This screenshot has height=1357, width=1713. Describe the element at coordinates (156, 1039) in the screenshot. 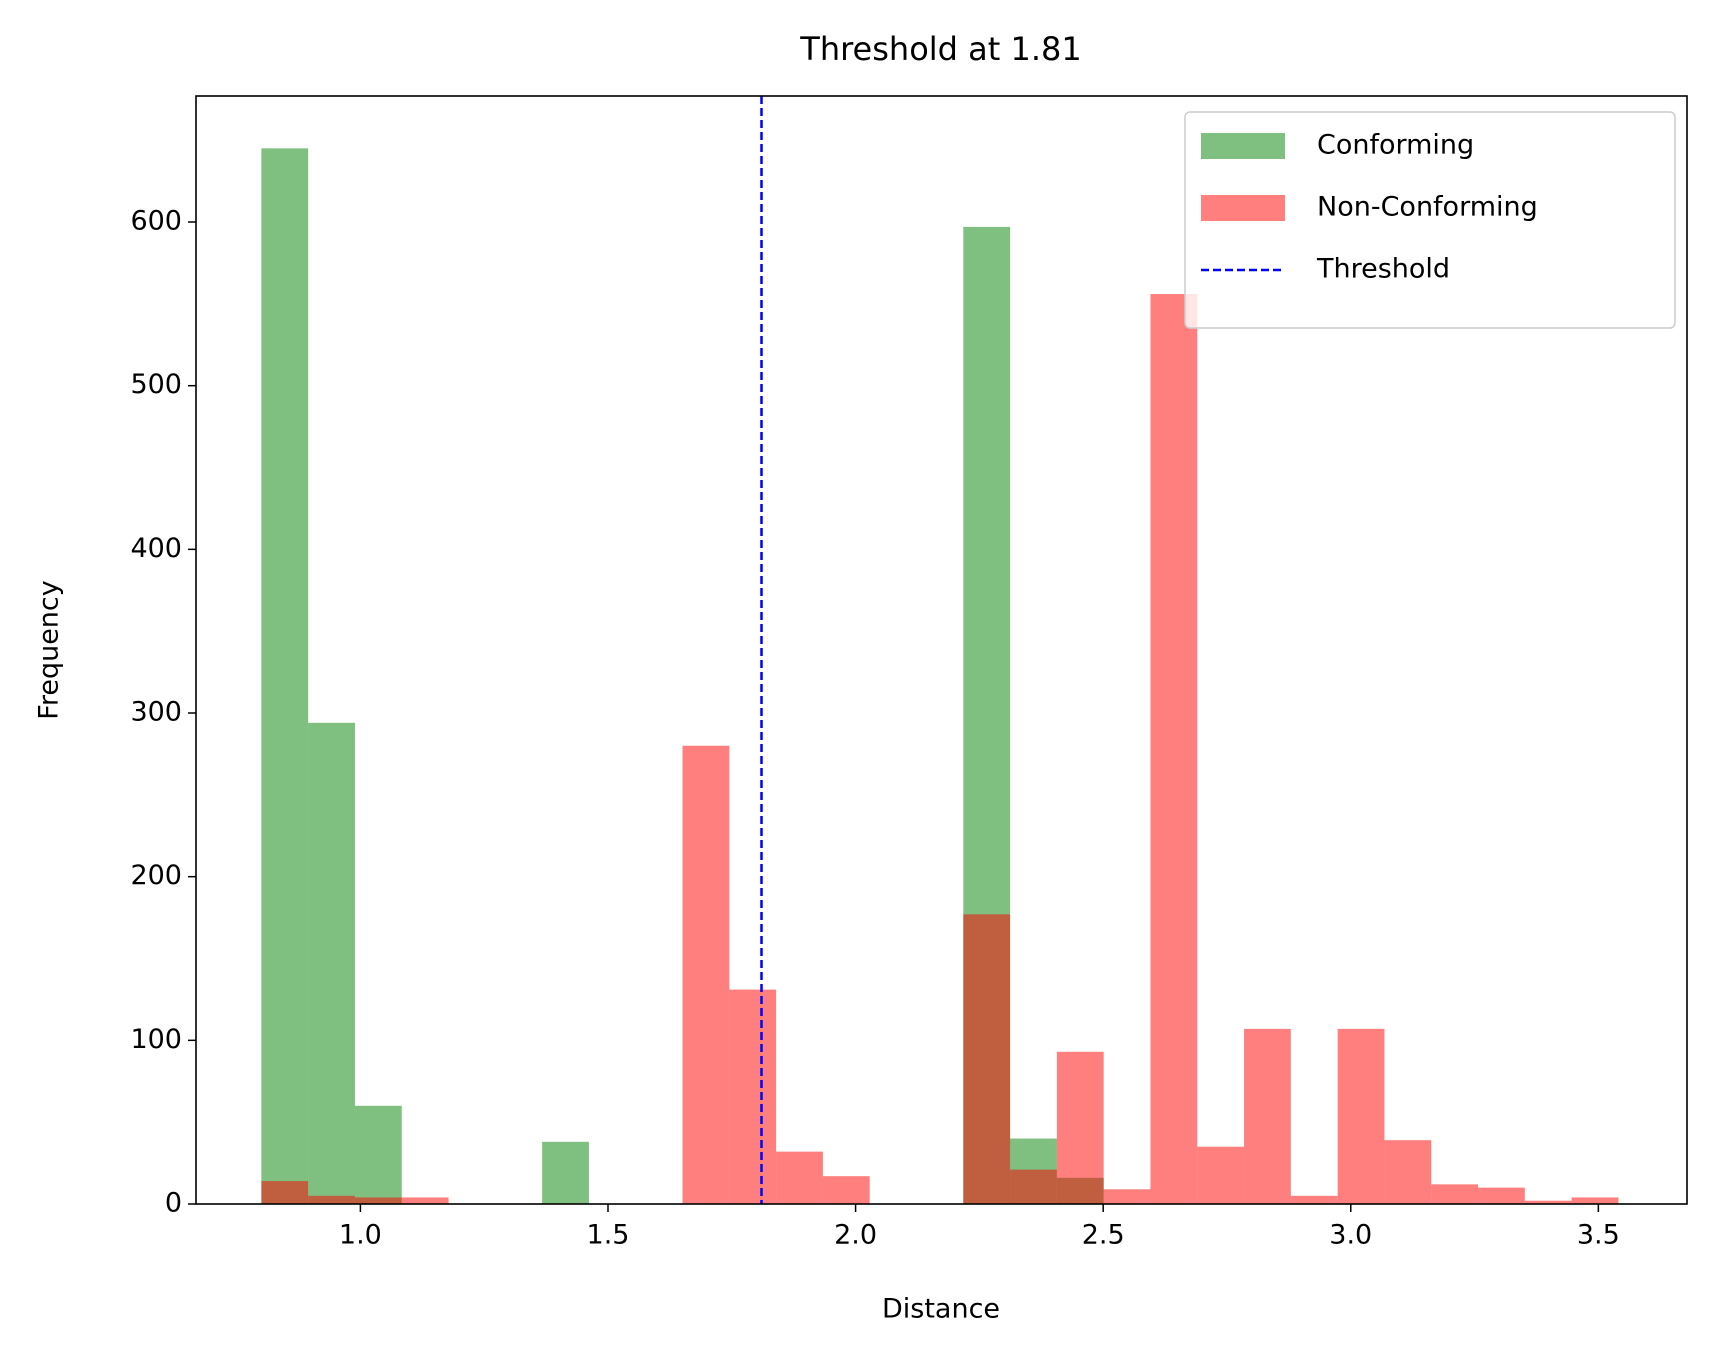

I see `y-tick-label: 100` at that location.